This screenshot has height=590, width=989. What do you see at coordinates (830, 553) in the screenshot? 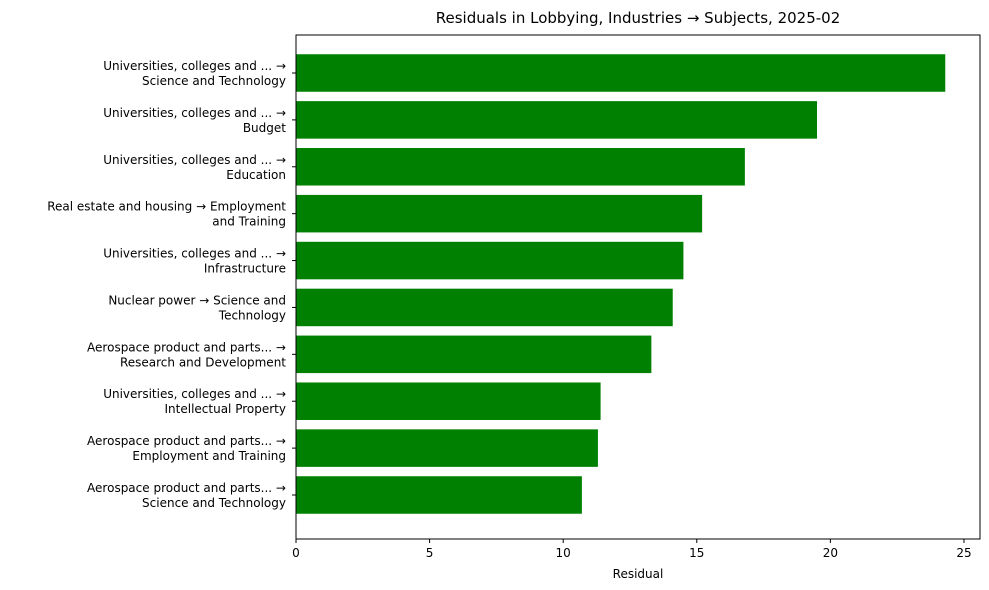
I see `x-tick-label-4: 20` at bounding box center [830, 553].